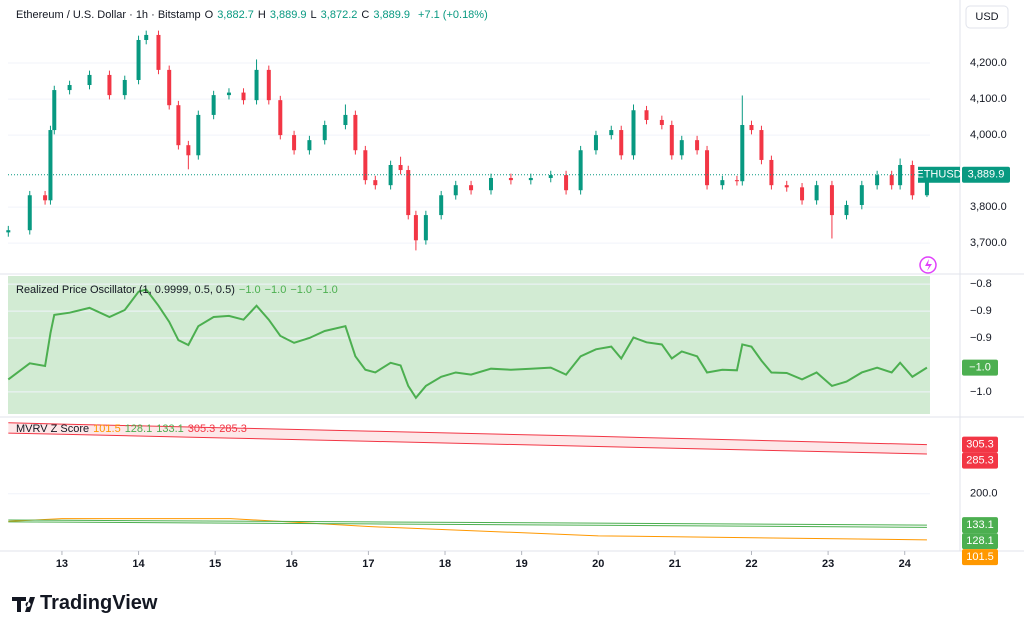 The width and height of the screenshot is (1024, 630). I want to click on y-tick-label: 4,200.0, so click(988, 63).